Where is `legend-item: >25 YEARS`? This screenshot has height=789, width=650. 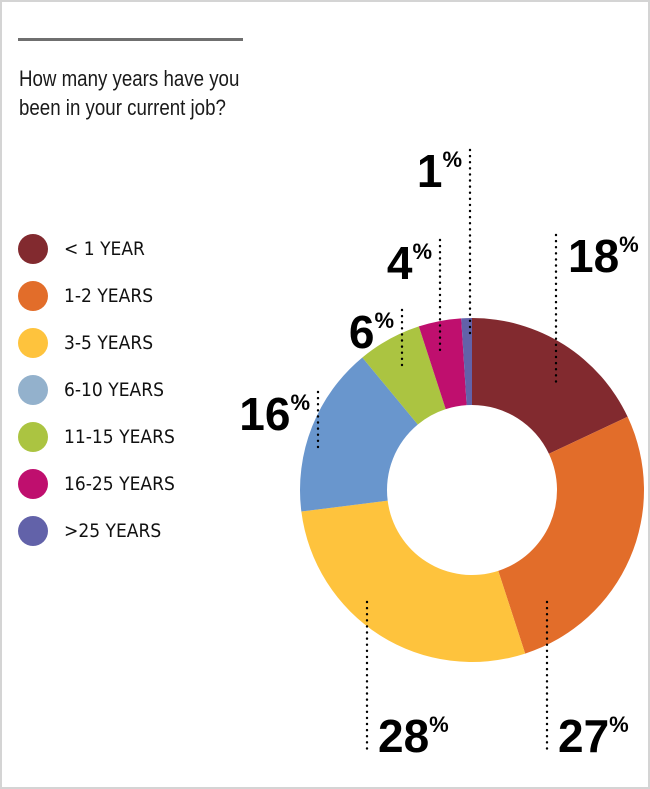
legend-item: >25 YEARS is located at coordinates (102, 531).